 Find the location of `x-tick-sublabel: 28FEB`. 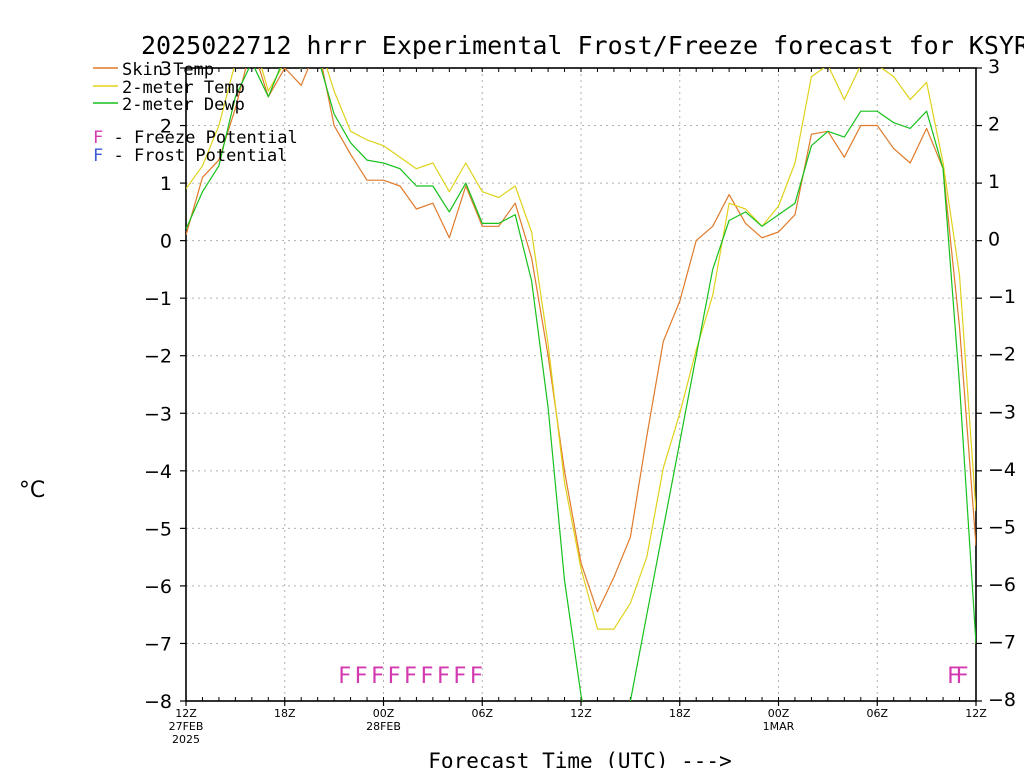

x-tick-sublabel: 28FEB is located at coordinates (383, 726).